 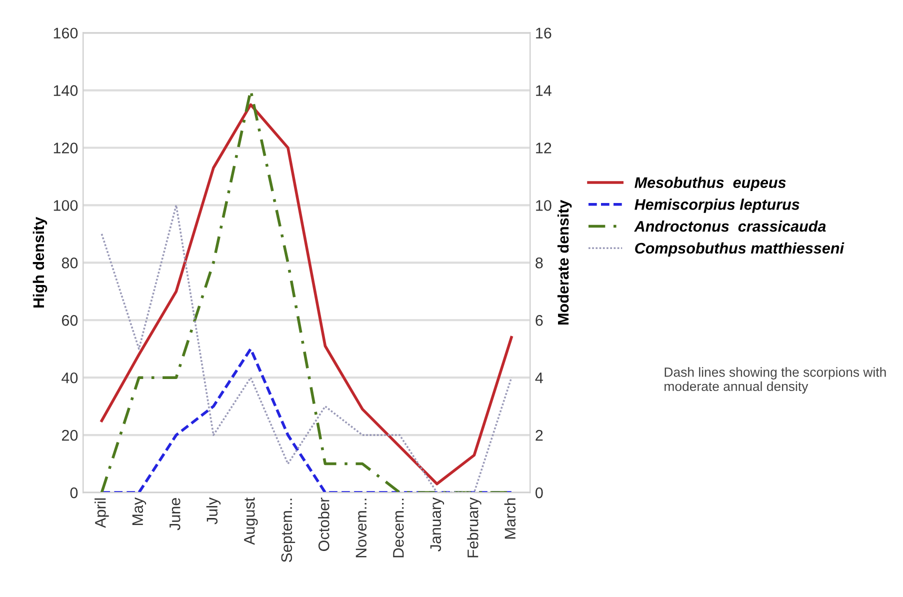 What do you see at coordinates (70, 435) in the screenshot?
I see `y-tick-label: 20` at bounding box center [70, 435].